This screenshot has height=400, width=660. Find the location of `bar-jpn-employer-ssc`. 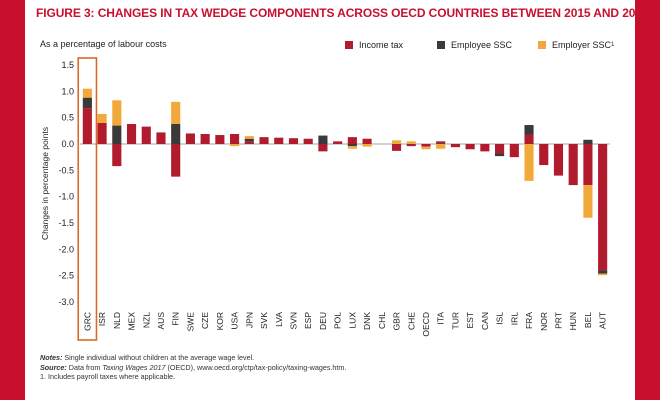

bar-jpn-employer-ssc is located at coordinates (249, 137).